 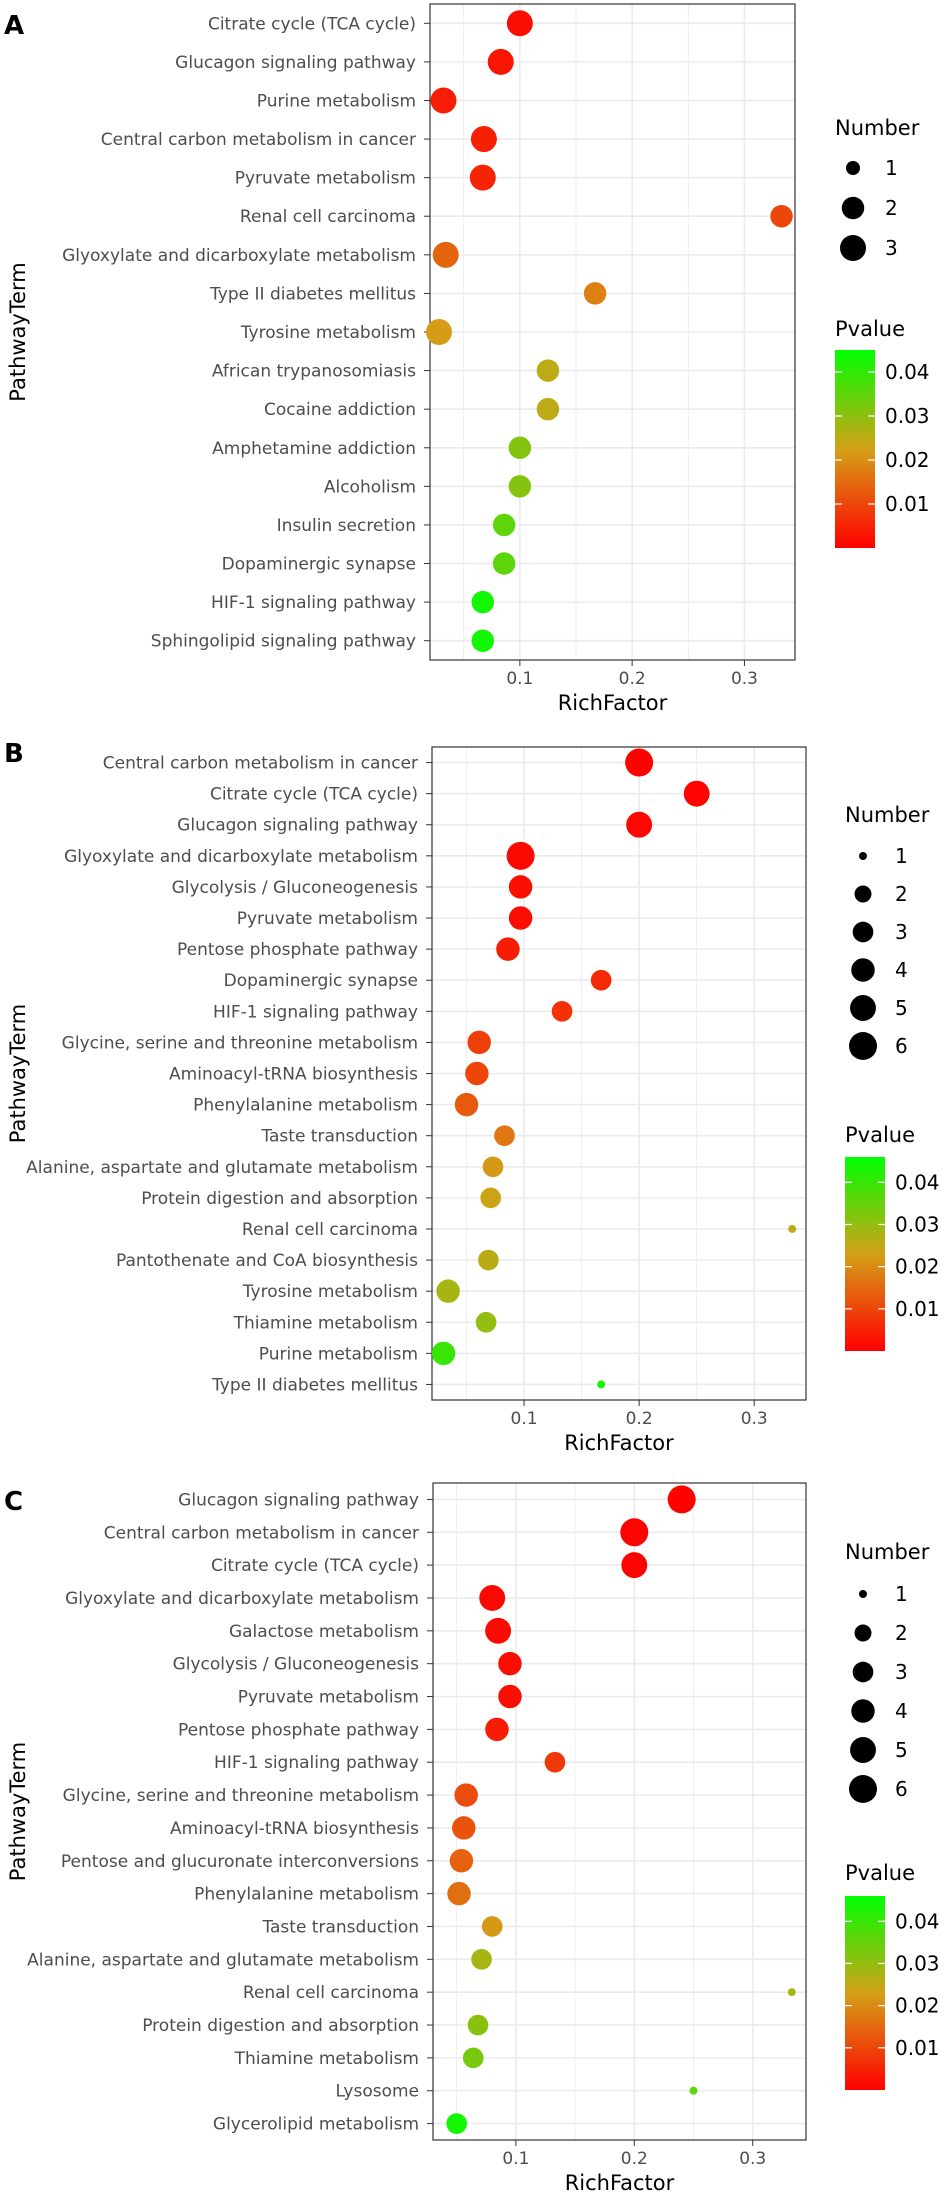 What do you see at coordinates (312, 294) in the screenshot?
I see `y-tick-label: Type II diabetes mellitus` at bounding box center [312, 294].